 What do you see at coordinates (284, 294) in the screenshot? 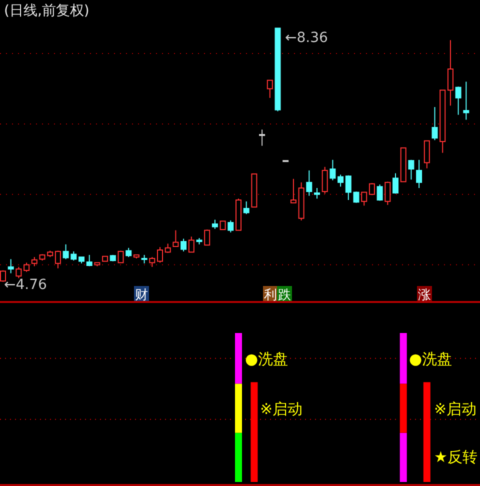
I see `annotation: 跌` at bounding box center [284, 294].